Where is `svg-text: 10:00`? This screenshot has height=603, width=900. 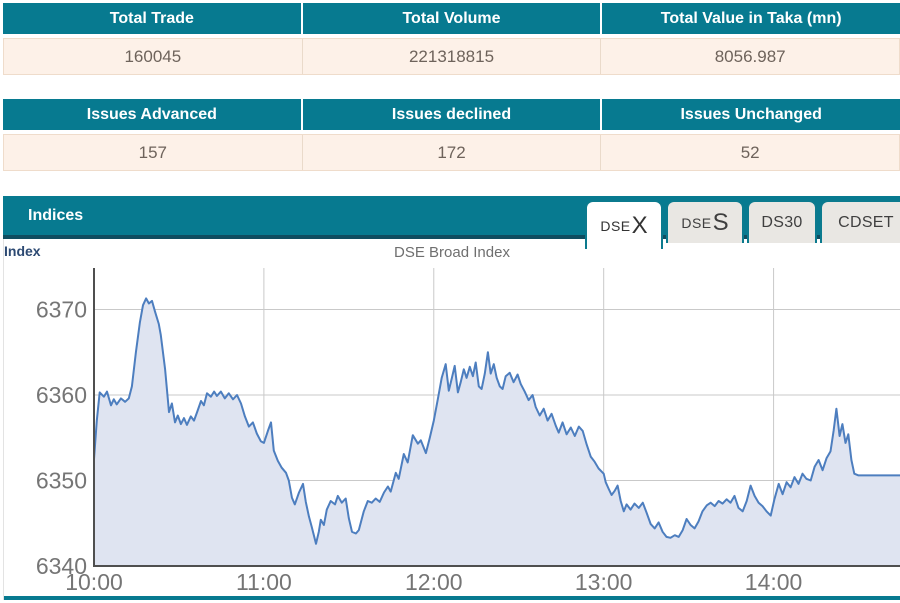 svg-text: 10:00 is located at coordinates (94, 582).